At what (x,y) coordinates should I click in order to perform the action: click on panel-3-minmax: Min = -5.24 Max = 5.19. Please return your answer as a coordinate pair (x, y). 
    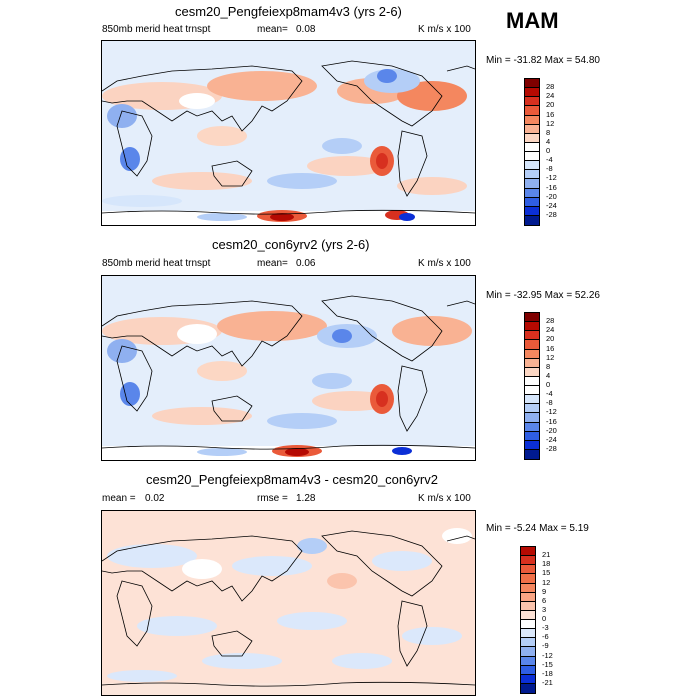
    Looking at the image, I should click on (537, 528).